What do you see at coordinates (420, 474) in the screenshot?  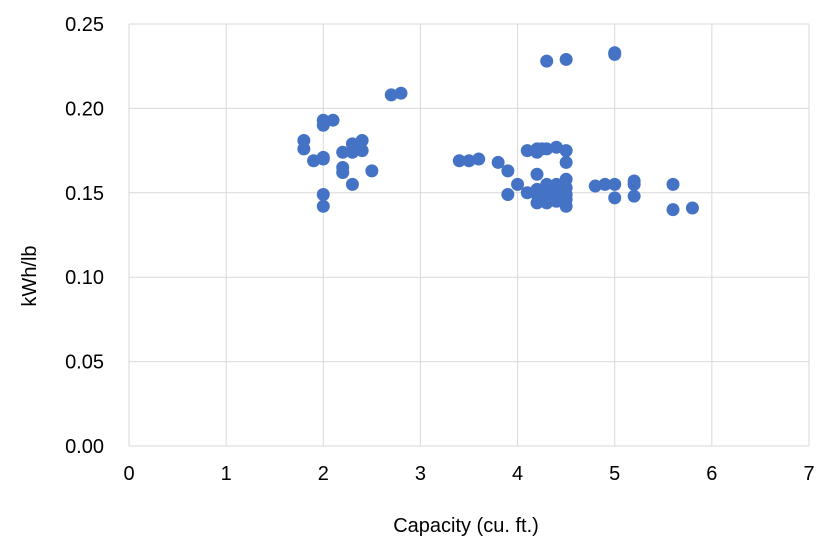 I see `x-tick-label: 3` at bounding box center [420, 474].